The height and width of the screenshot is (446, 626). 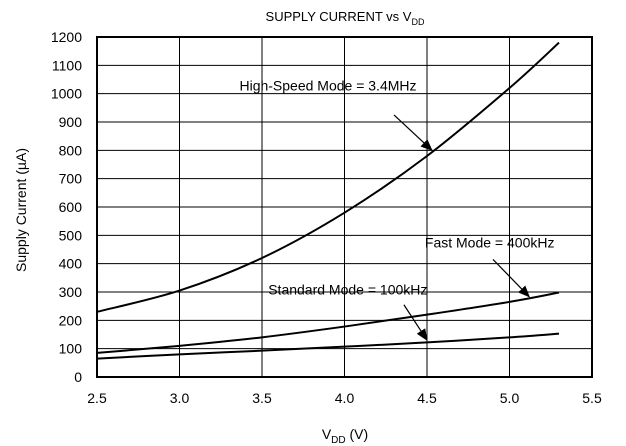 What do you see at coordinates (262, 398) in the screenshot?
I see `x-tick-label: 3.5` at bounding box center [262, 398].